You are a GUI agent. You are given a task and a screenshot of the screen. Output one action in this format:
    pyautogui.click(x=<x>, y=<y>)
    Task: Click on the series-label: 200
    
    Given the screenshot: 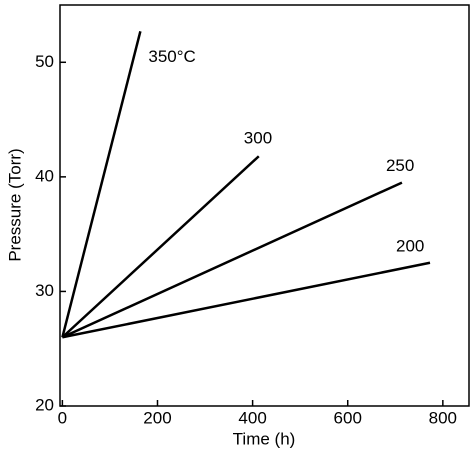 What is the action you would take?
    pyautogui.click(x=410, y=245)
    